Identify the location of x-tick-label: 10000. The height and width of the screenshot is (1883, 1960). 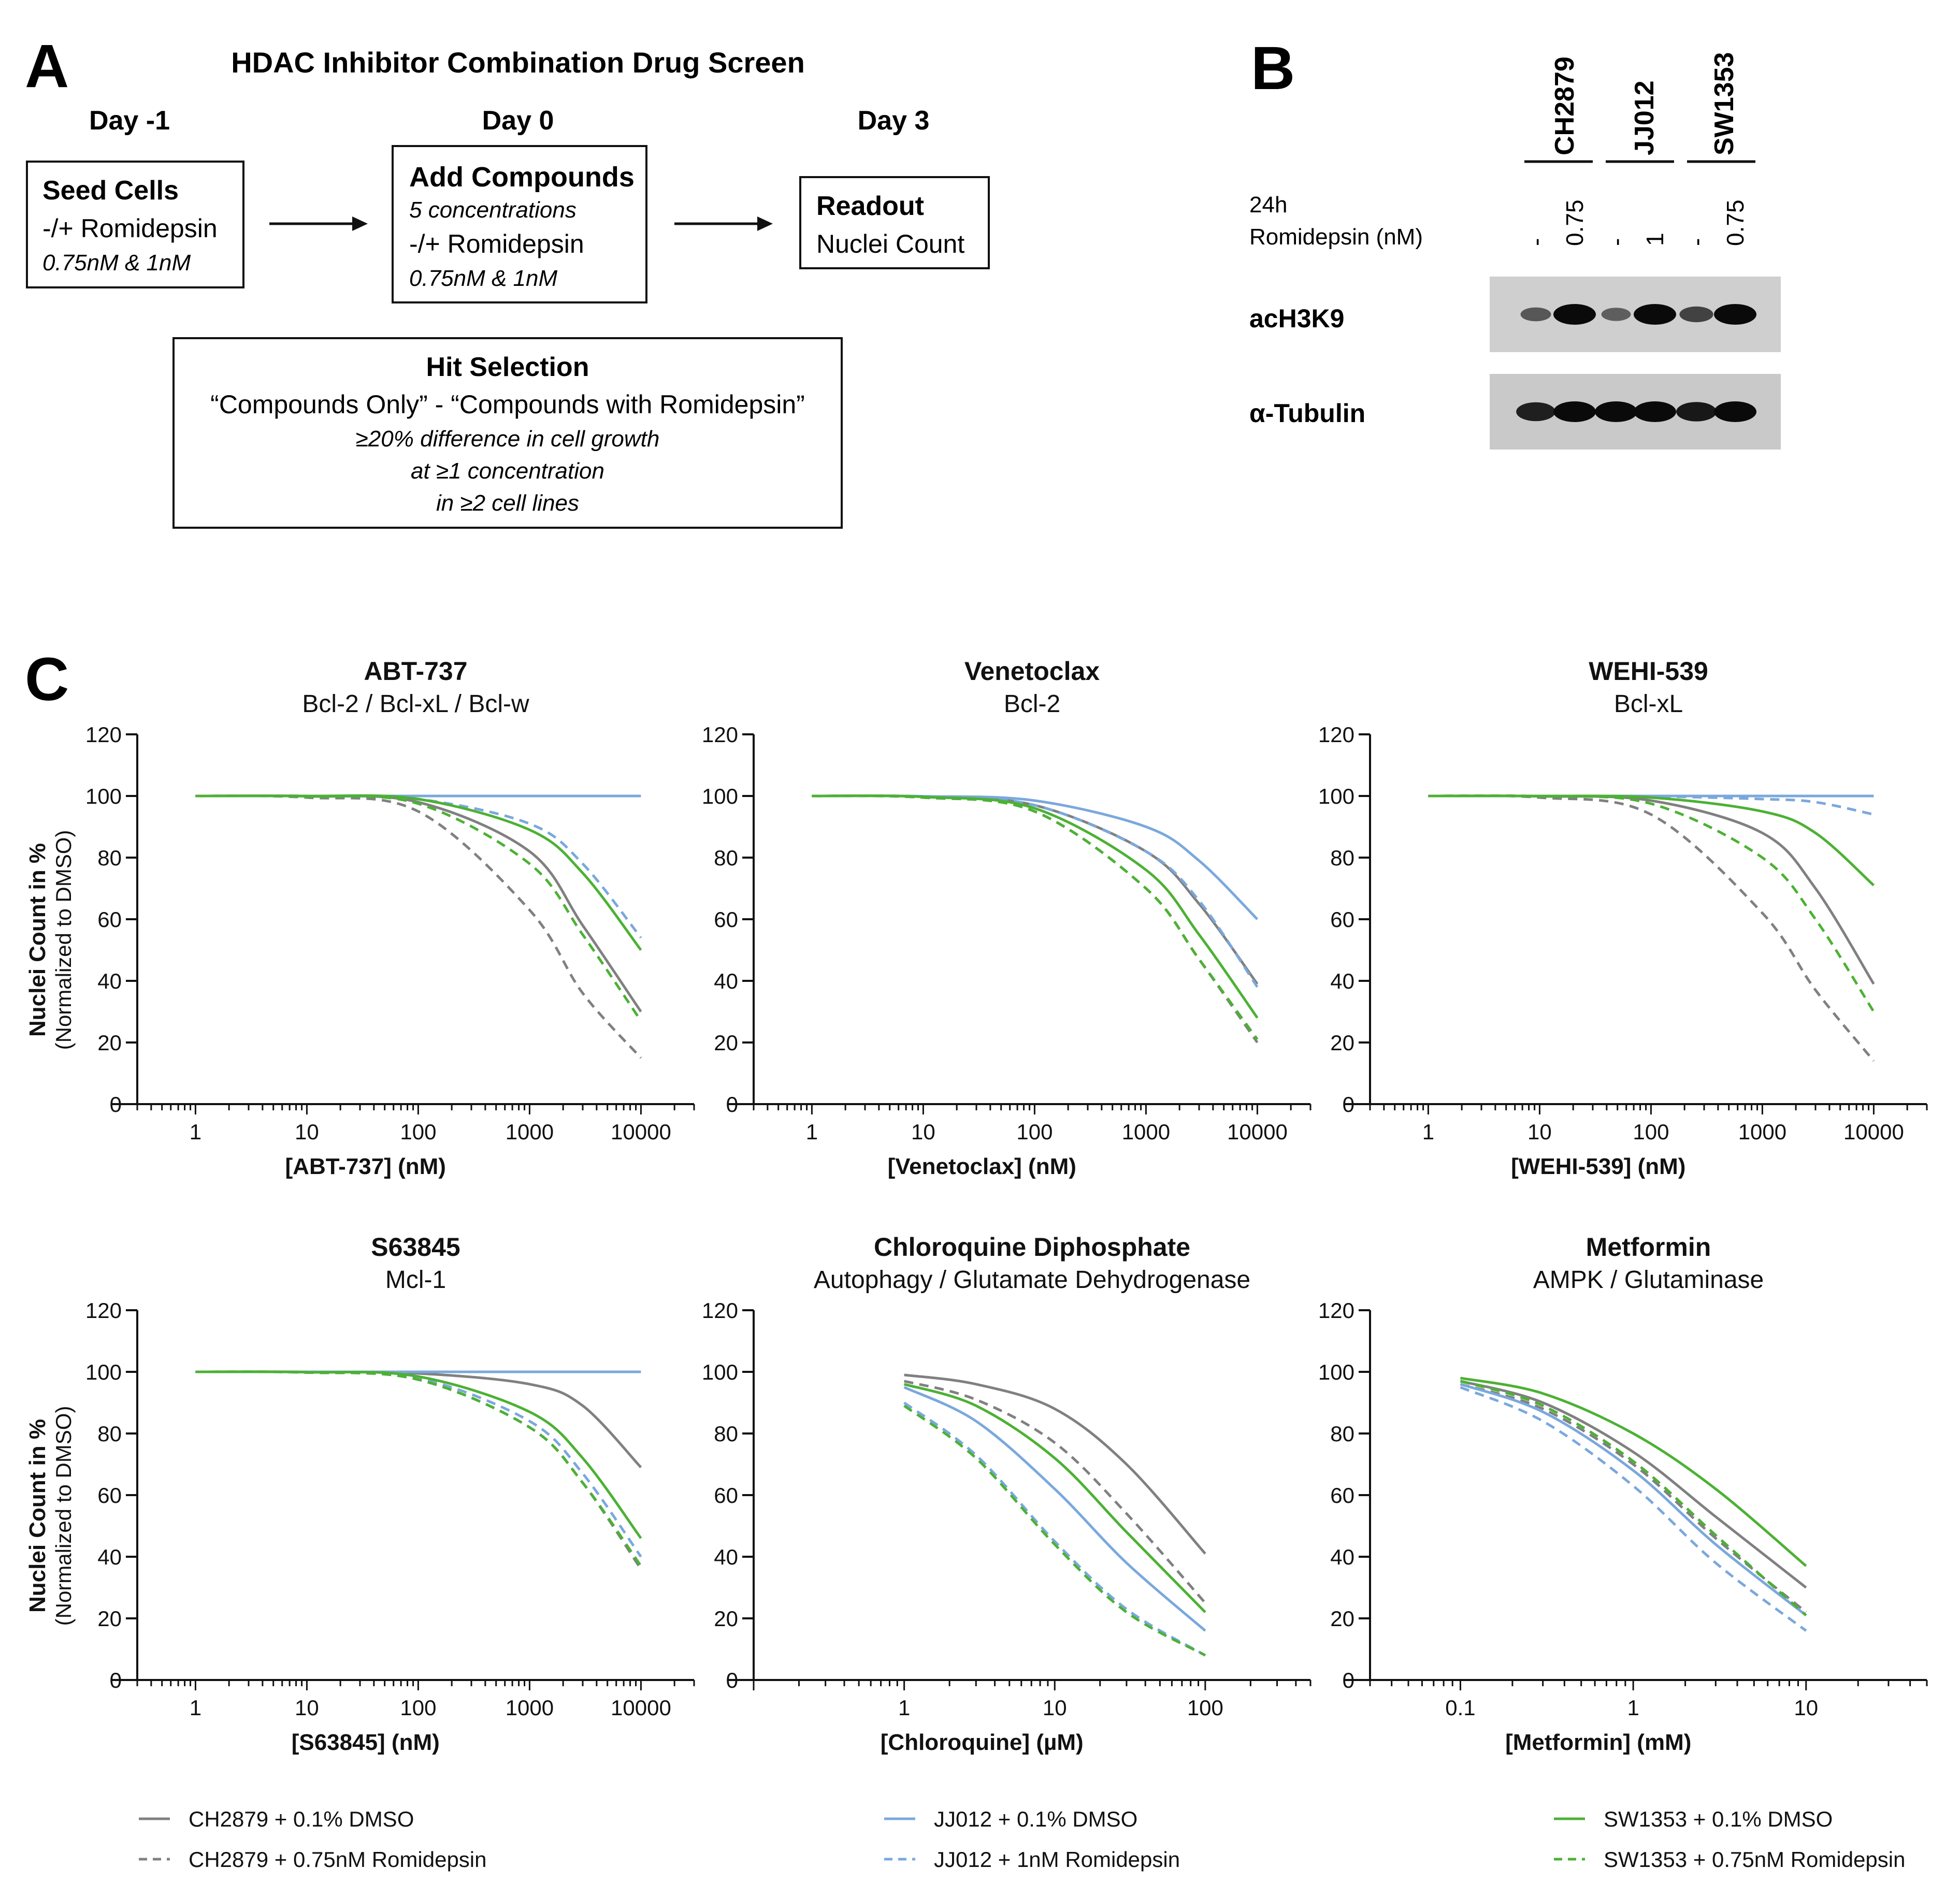
(1873, 1132).